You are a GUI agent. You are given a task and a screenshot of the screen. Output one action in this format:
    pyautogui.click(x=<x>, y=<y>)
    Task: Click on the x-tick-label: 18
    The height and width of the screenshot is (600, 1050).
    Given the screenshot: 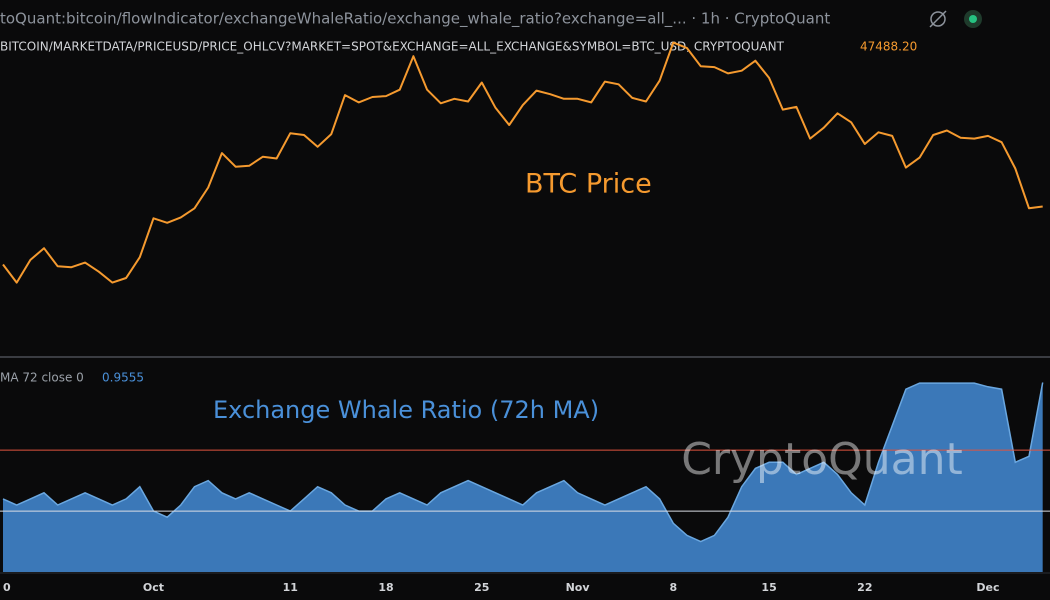 What is the action you would take?
    pyautogui.click(x=385, y=587)
    